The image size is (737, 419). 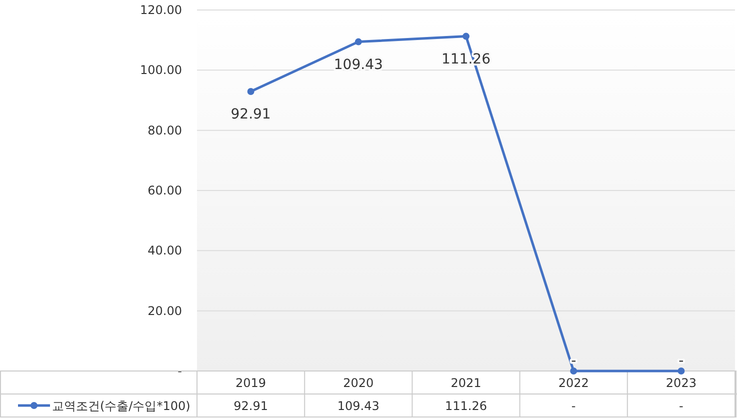 I want to click on y-tick-label: 40.00, so click(x=165, y=251).